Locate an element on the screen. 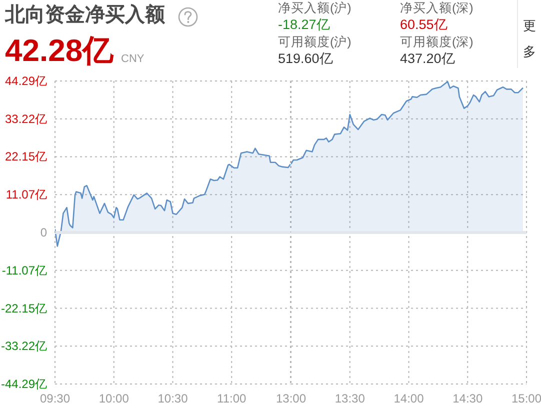 This screenshot has width=541, height=407. text: 60.55亿 is located at coordinates (424, 25).